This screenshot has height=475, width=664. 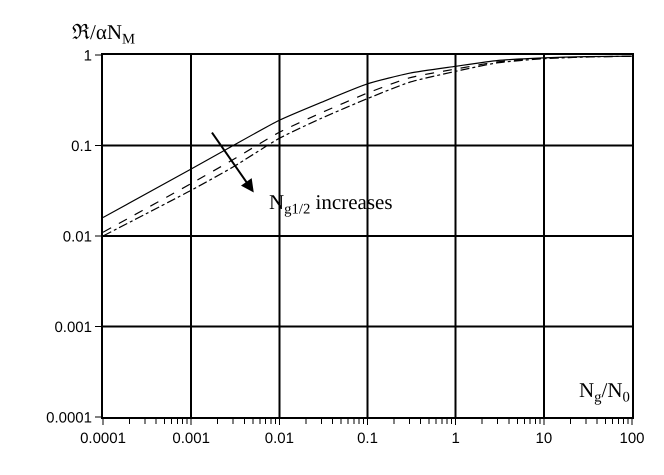 What do you see at coordinates (73, 327) in the screenshot?
I see `y-tick-label: 0.001` at bounding box center [73, 327].